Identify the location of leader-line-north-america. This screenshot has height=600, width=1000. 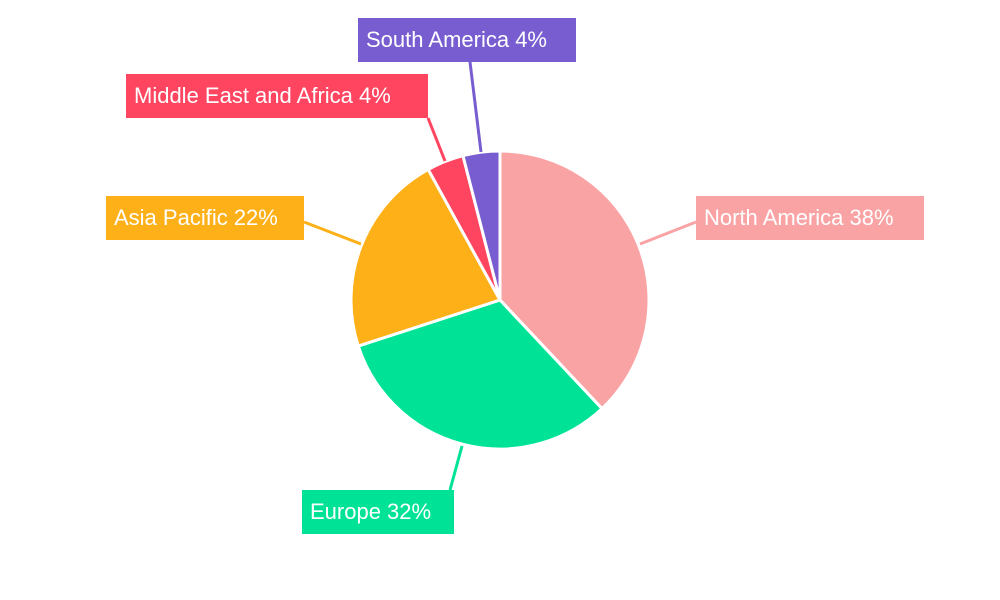
(668, 233).